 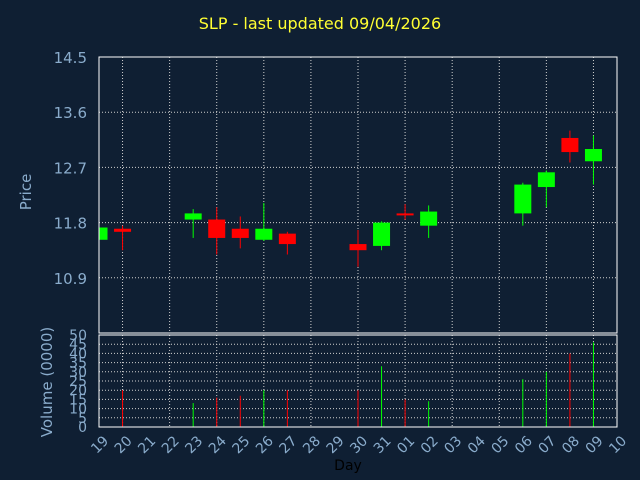 I want to click on day-tick-label: 09, so click(x=595, y=445).